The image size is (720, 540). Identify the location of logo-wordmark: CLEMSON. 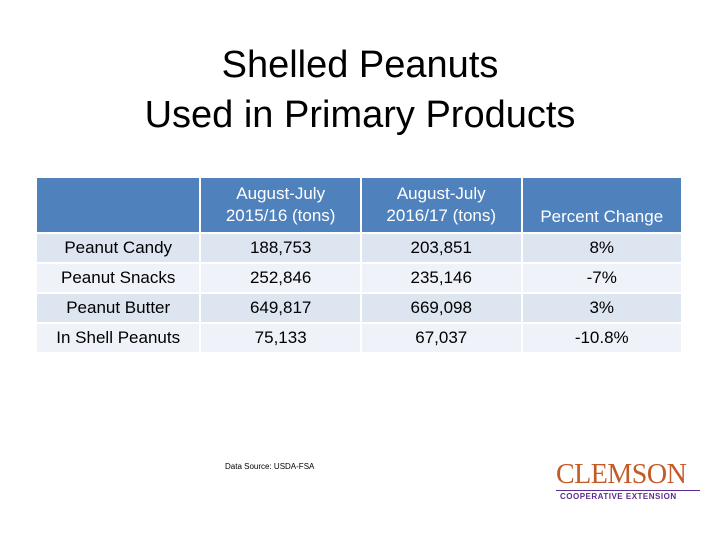
(621, 474).